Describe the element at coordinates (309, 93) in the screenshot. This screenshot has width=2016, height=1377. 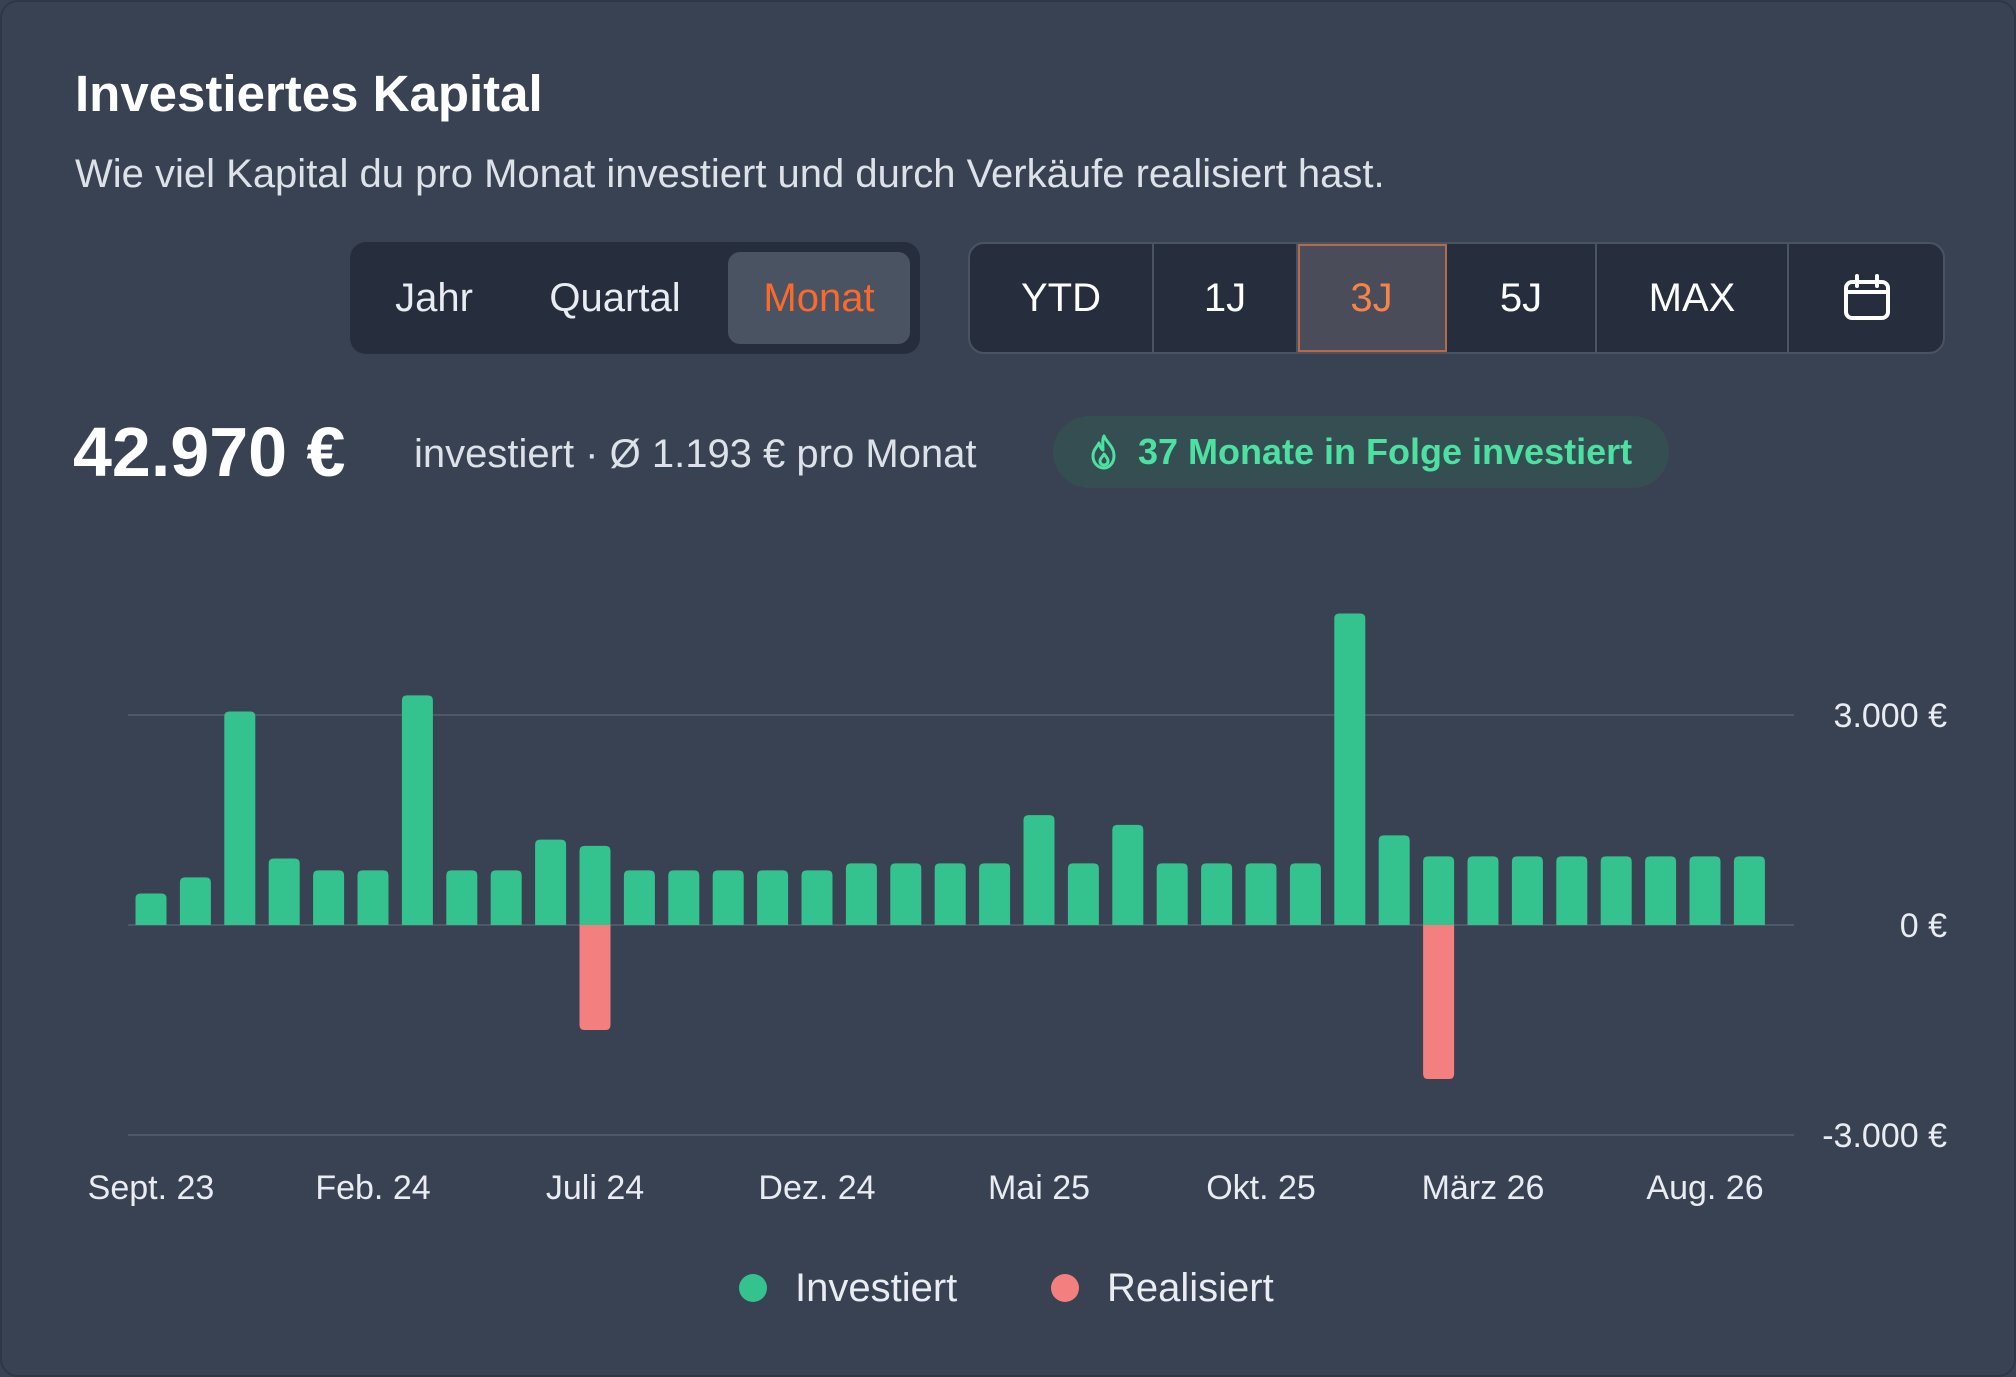
I see `card-title: Investiertes Kapital` at that location.